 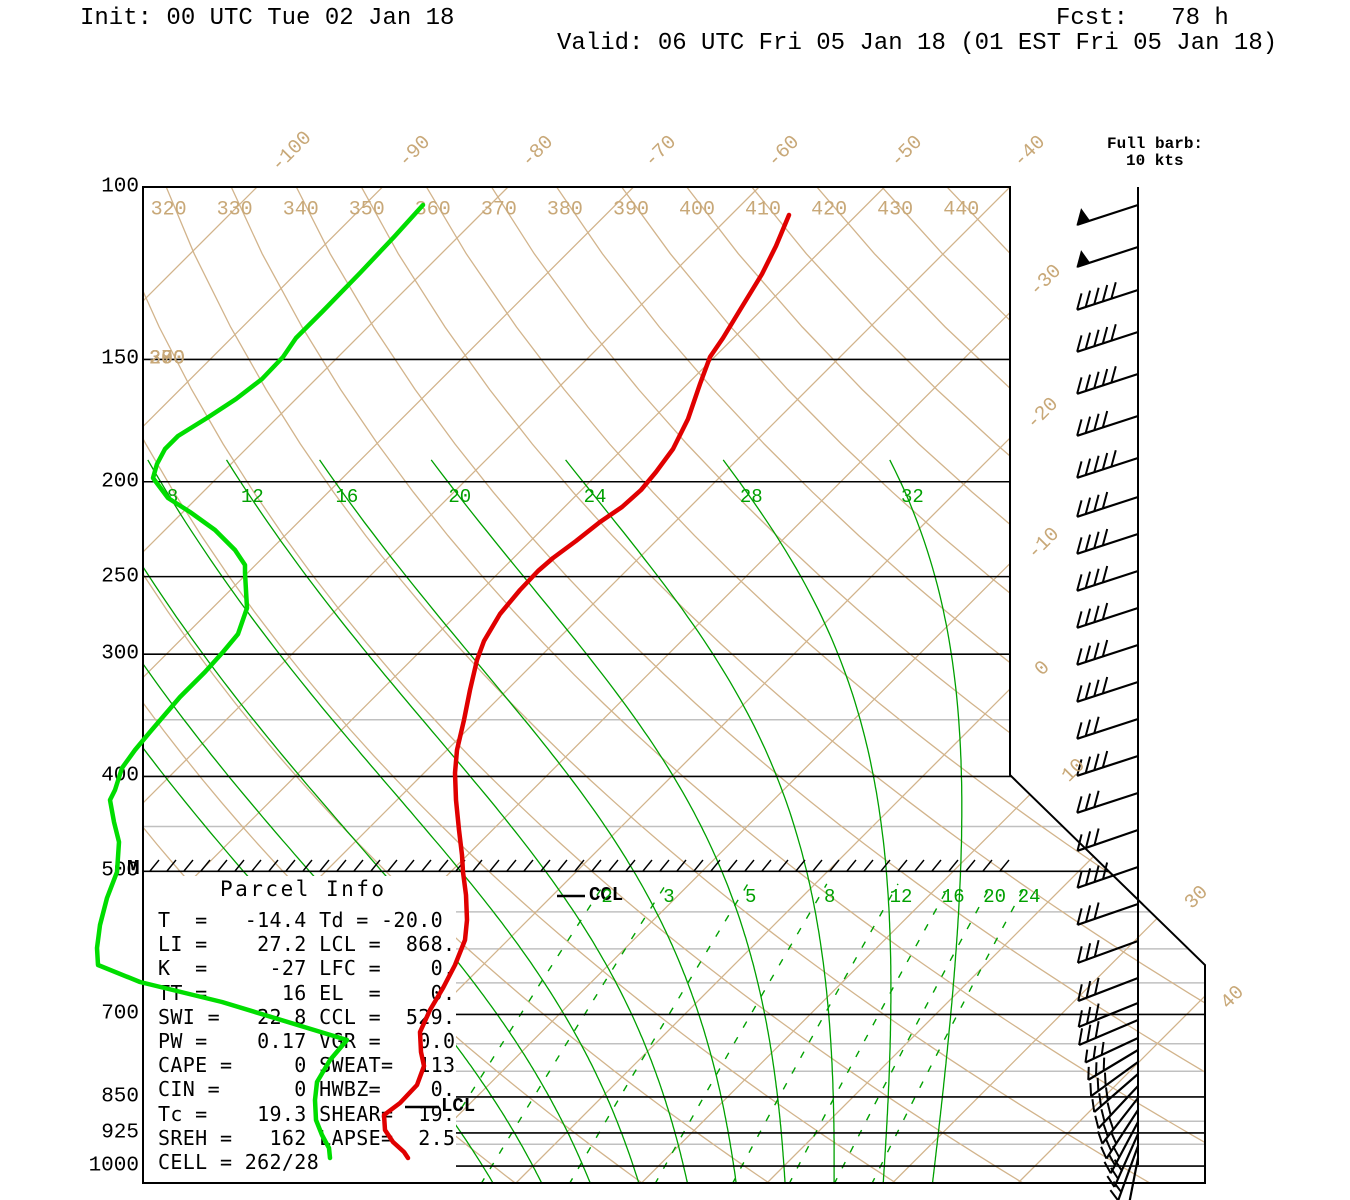 I want to click on mixing-ratio-line, so click(x=741, y=1033).